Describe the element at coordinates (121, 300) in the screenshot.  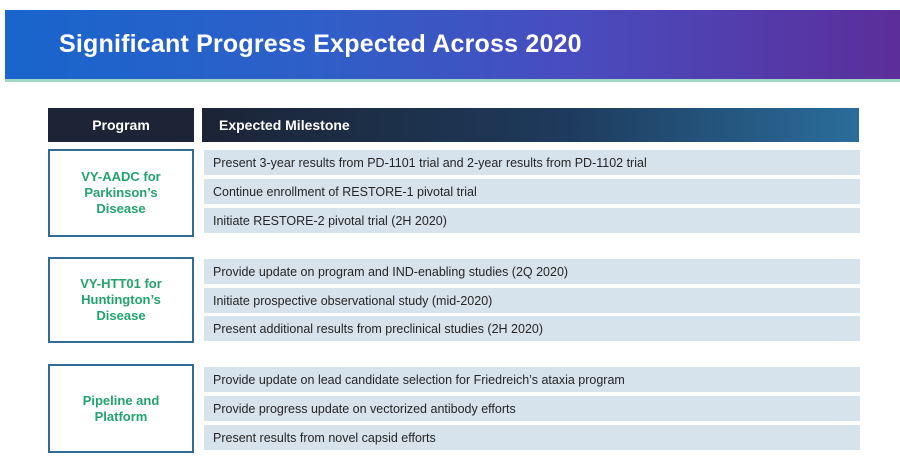
I see `program-cell-vy-htt01: VY-HTT01 for Huntington’s Disease` at that location.